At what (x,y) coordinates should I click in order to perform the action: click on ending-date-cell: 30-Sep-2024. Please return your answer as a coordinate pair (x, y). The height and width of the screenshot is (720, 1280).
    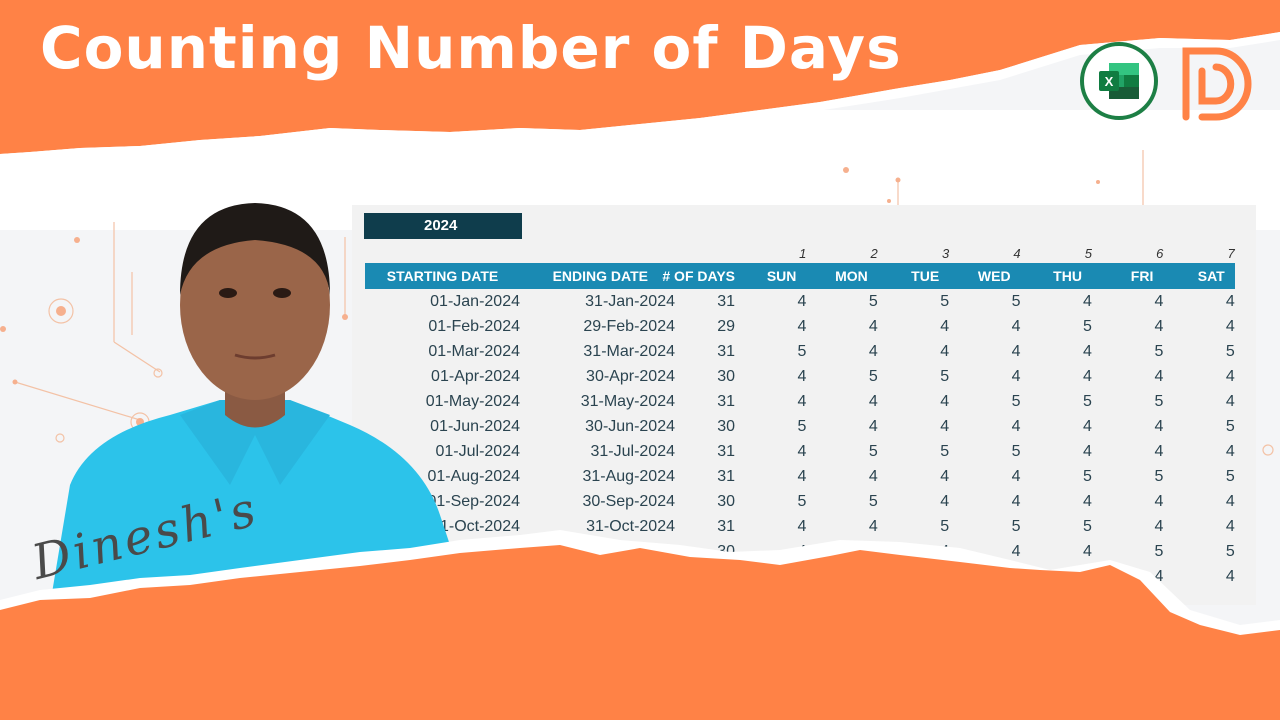
    Looking at the image, I should click on (628, 501).